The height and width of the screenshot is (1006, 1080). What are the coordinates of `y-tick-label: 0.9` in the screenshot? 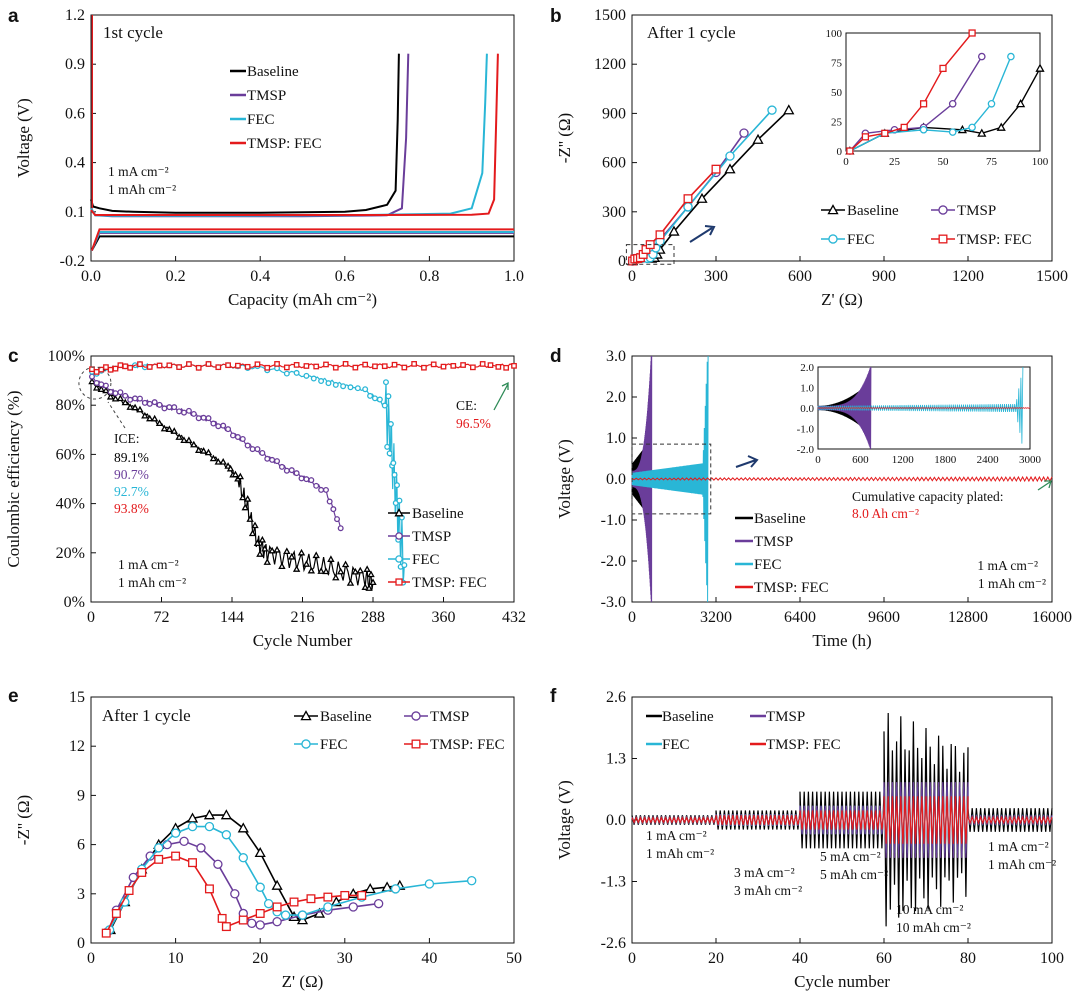 It's located at (75, 64).